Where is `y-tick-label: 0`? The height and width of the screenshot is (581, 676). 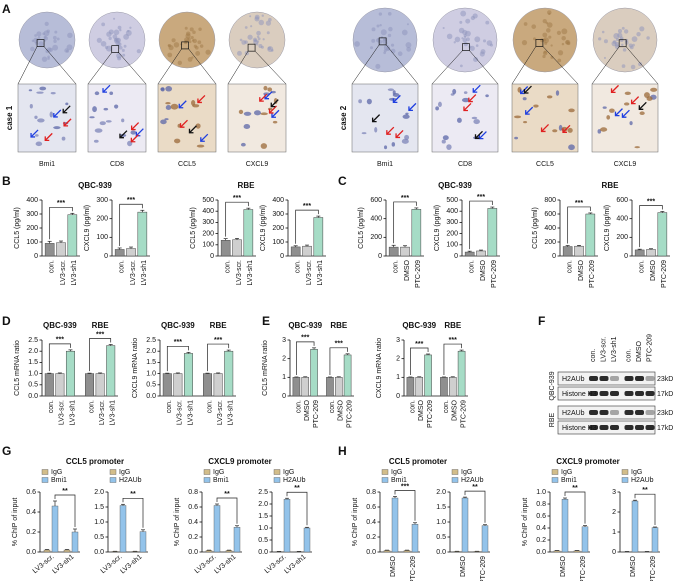
y-tick-label: 0 is located at coordinates (554, 256).